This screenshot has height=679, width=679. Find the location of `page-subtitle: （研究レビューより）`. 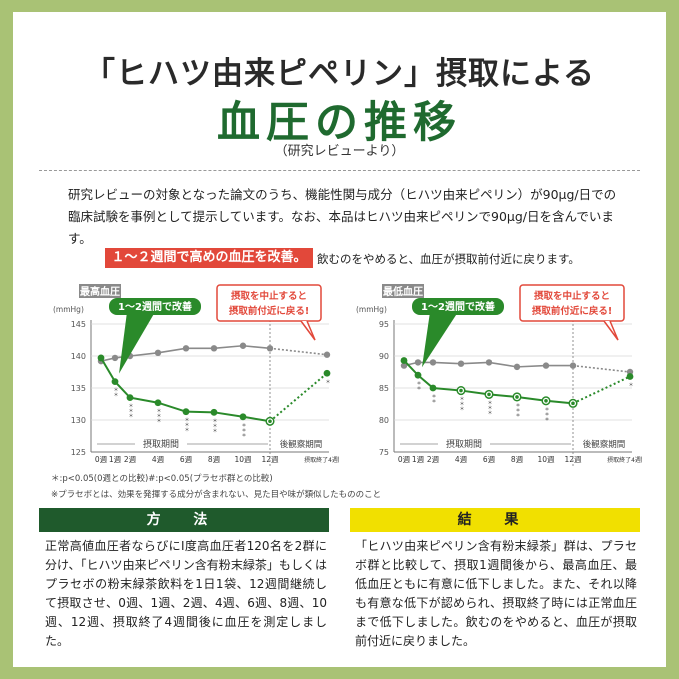

page-subtitle: （研究レビューより） is located at coordinates (339, 151).